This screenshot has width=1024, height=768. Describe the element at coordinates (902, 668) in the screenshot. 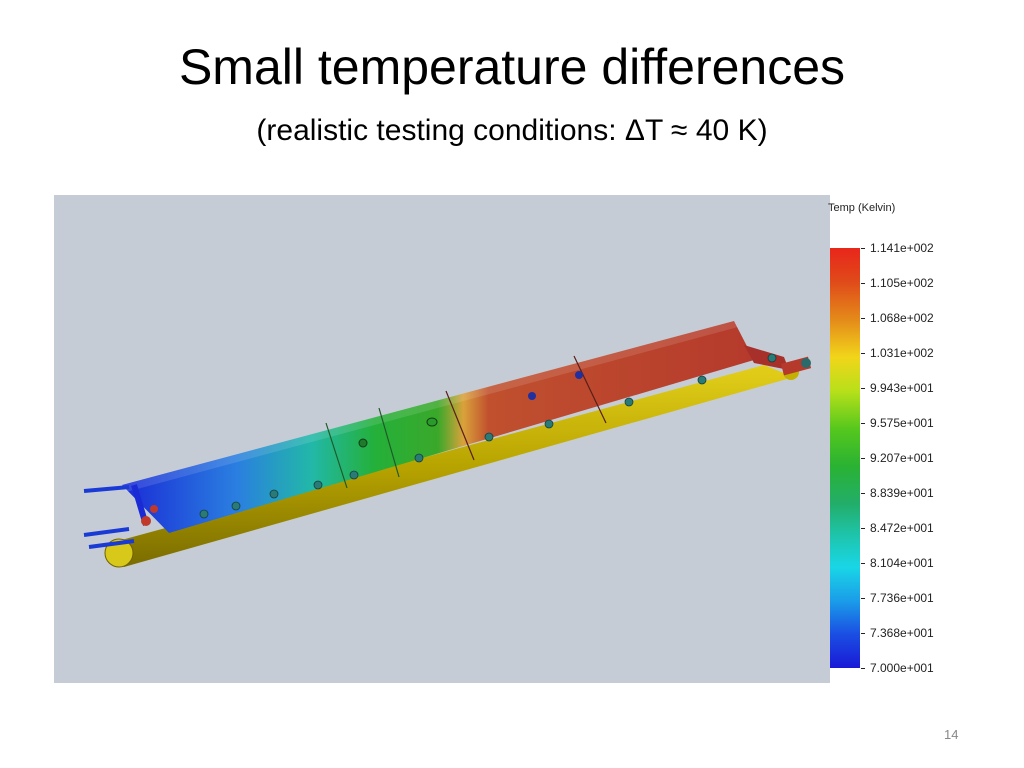

I see `legend-tick: 7.000e+001` at that location.